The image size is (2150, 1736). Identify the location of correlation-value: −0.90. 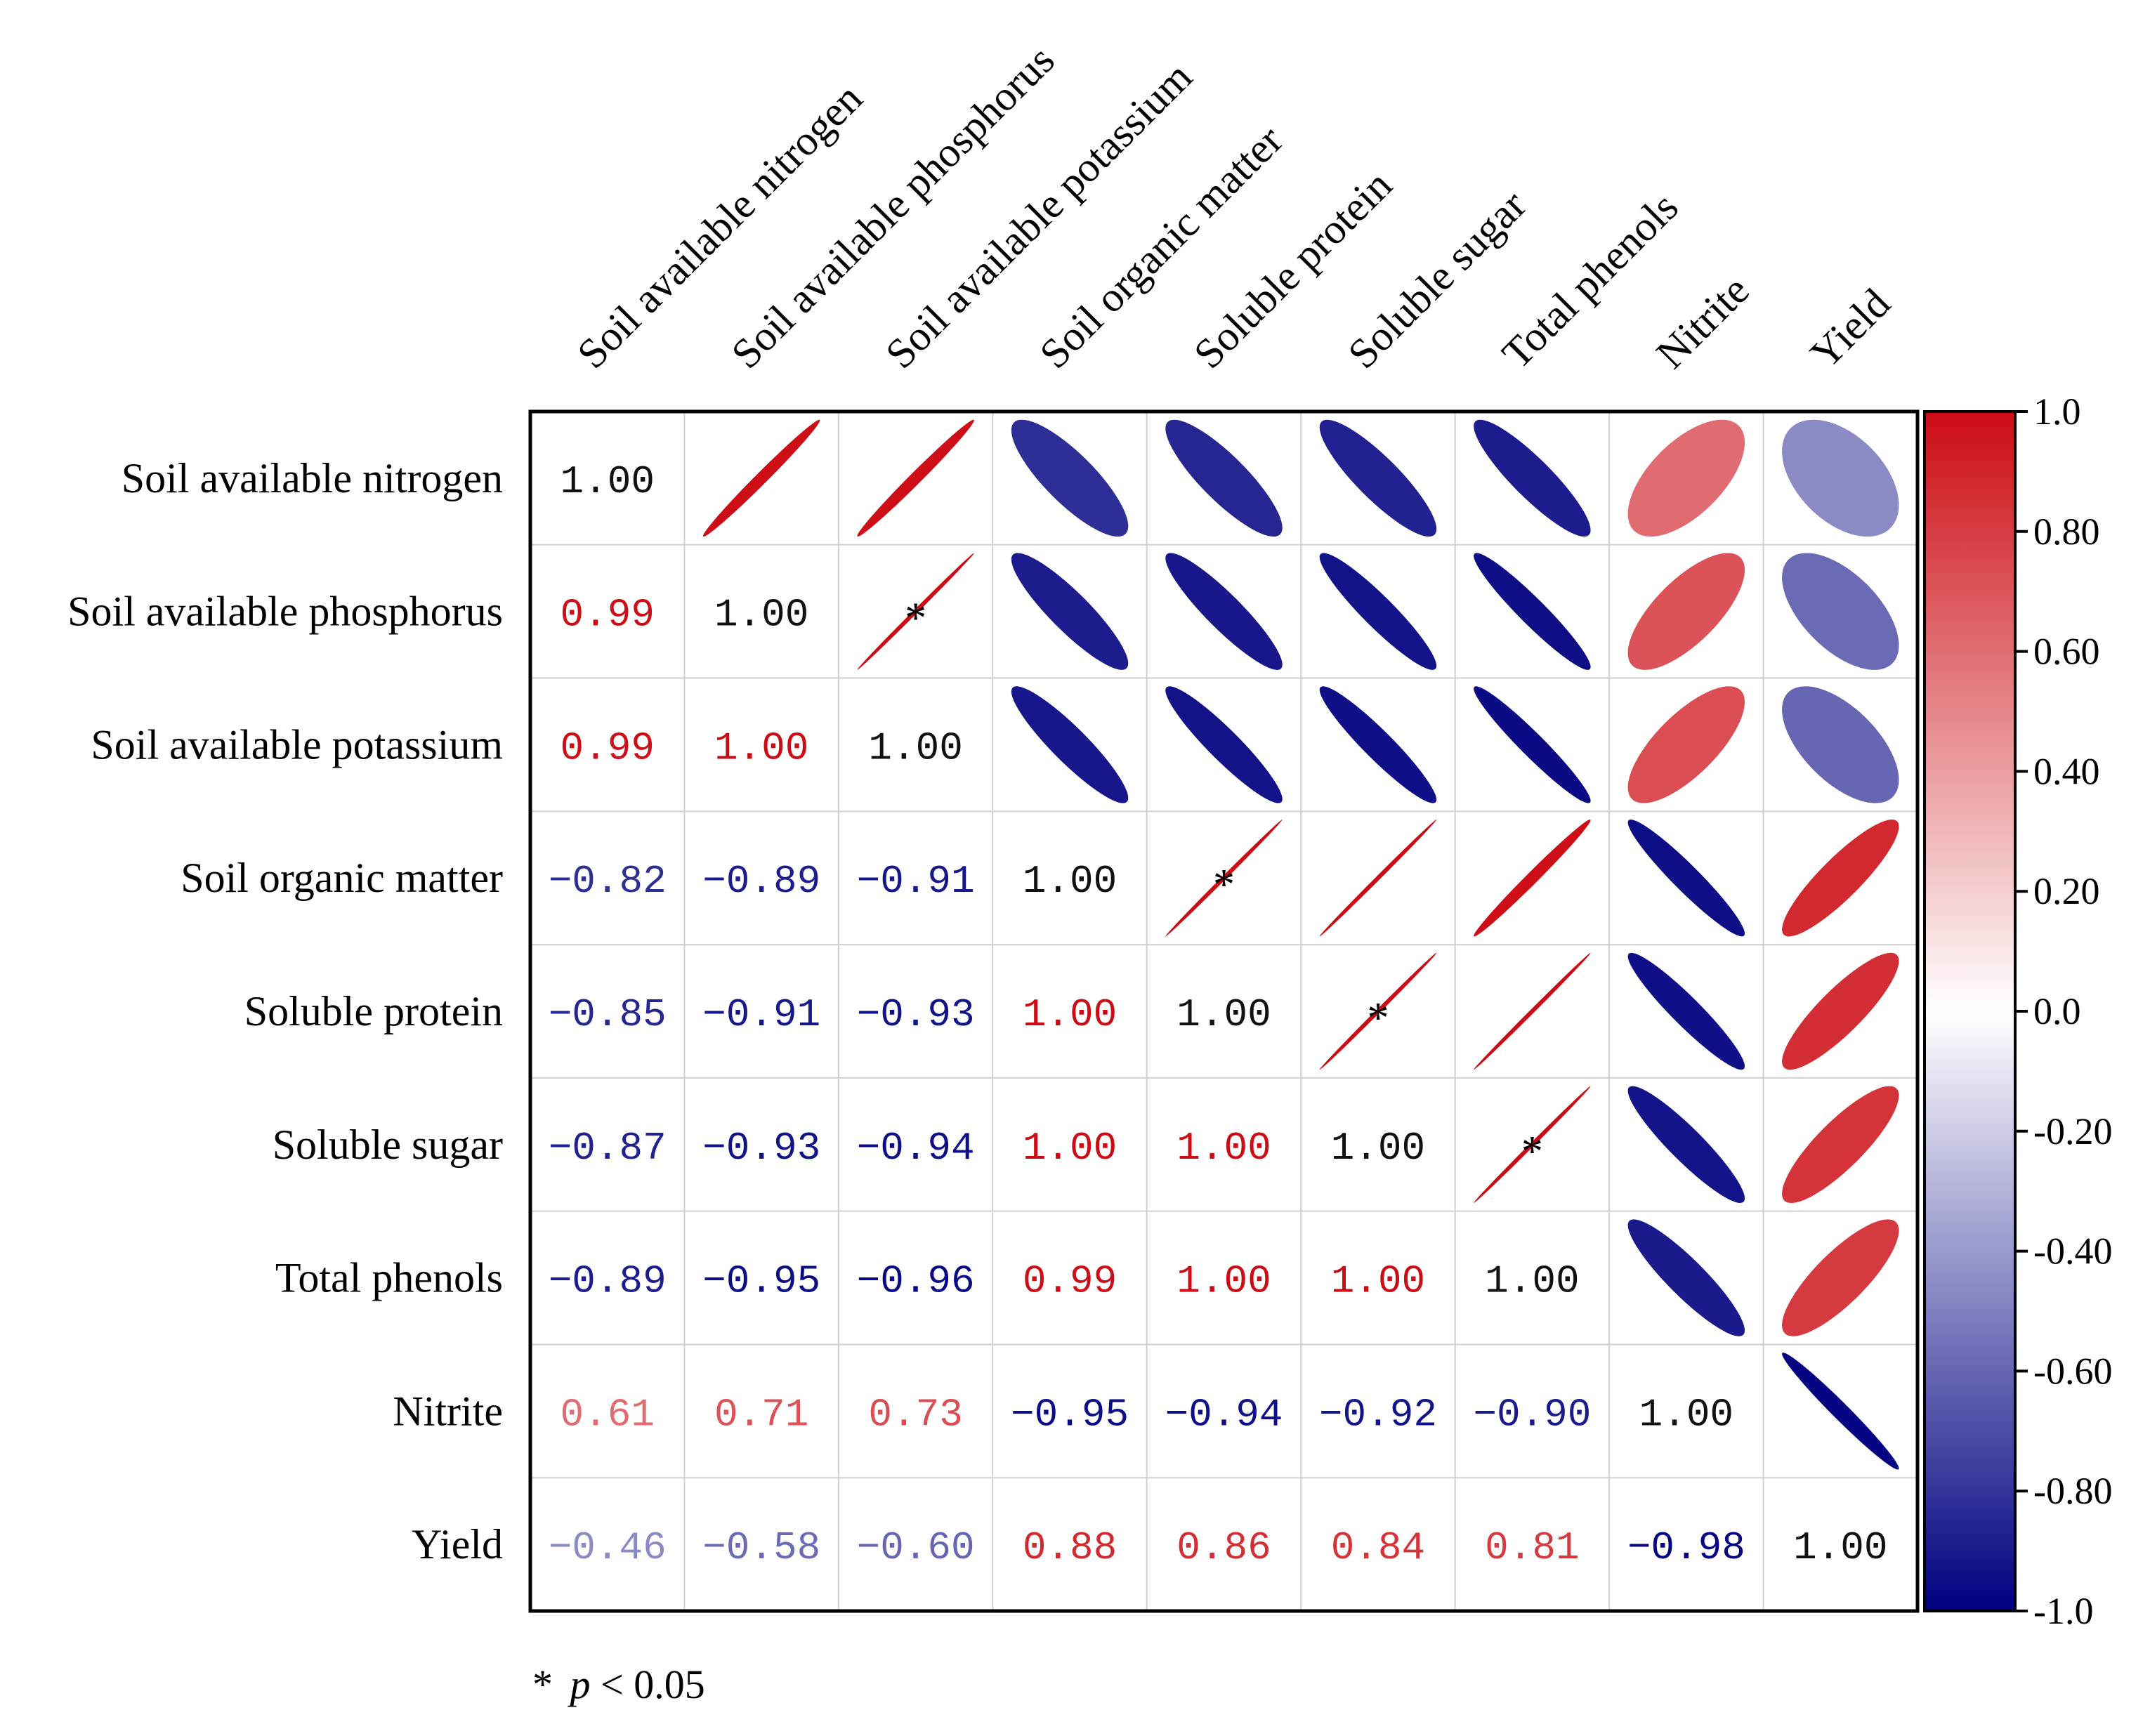
(1532, 1414).